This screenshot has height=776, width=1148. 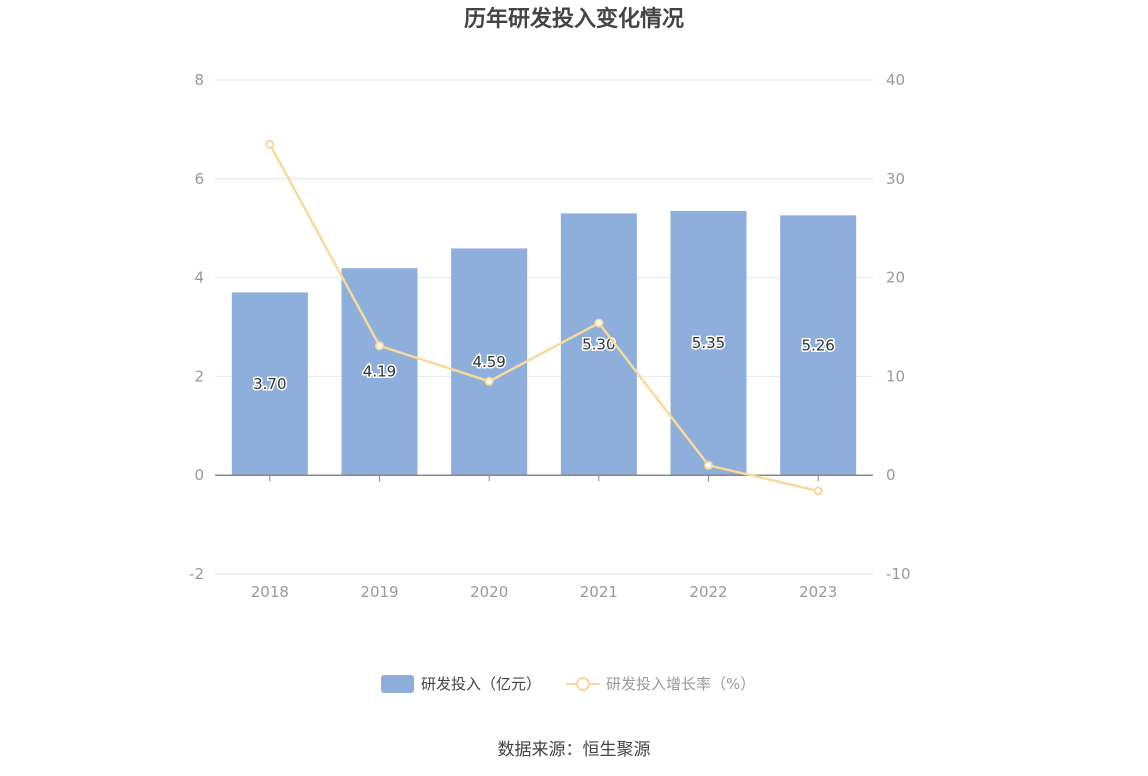 What do you see at coordinates (544, 478) in the screenshot?
I see `x-axis` at bounding box center [544, 478].